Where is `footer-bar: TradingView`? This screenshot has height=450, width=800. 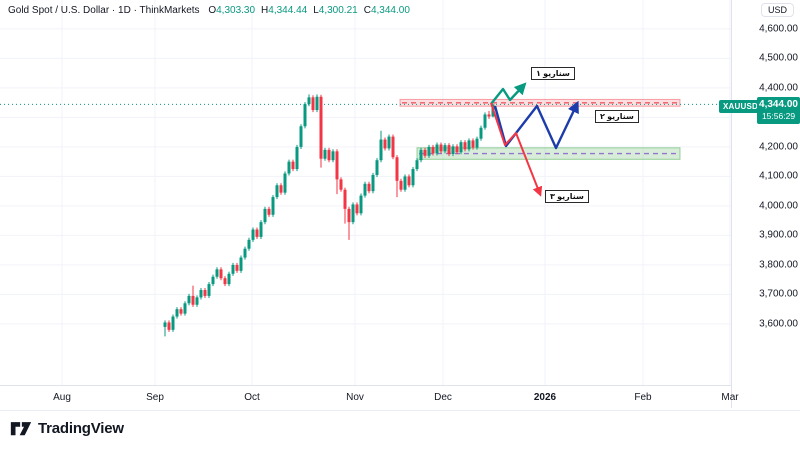
footer-bar: TradingView is located at coordinates (400, 430).